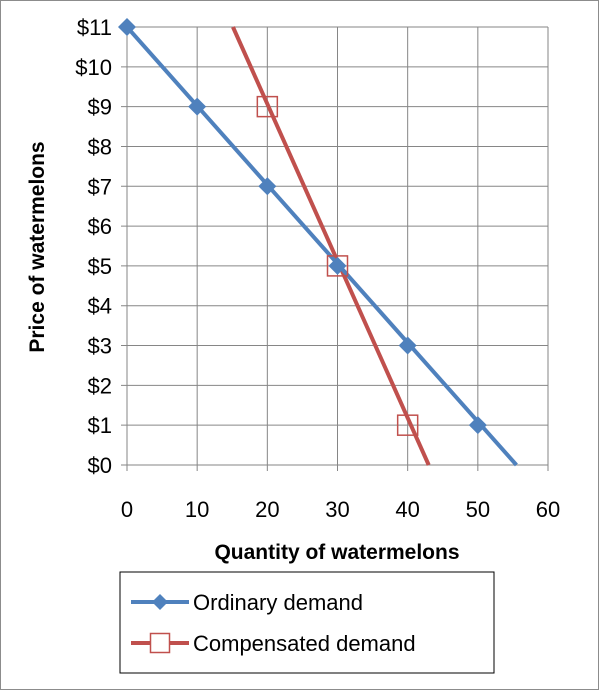 This screenshot has height=690, width=599. Describe the element at coordinates (304, 643) in the screenshot. I see `legend-label-compensated: Compensated demand` at that location.